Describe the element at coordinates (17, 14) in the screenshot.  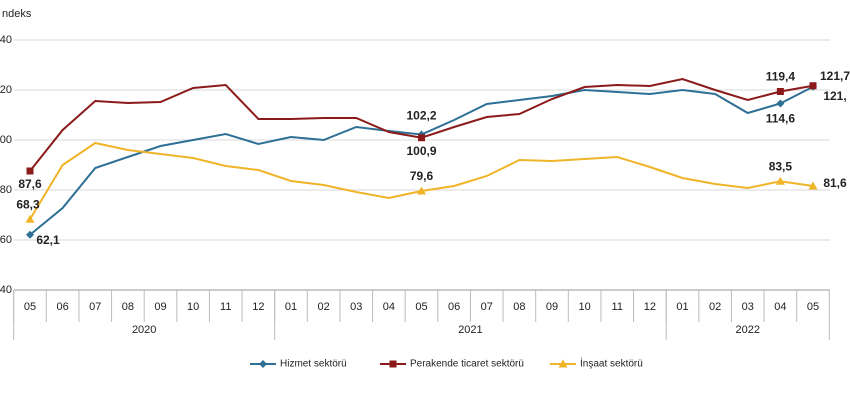
I see `y-axis-label: ndeks` at that location.